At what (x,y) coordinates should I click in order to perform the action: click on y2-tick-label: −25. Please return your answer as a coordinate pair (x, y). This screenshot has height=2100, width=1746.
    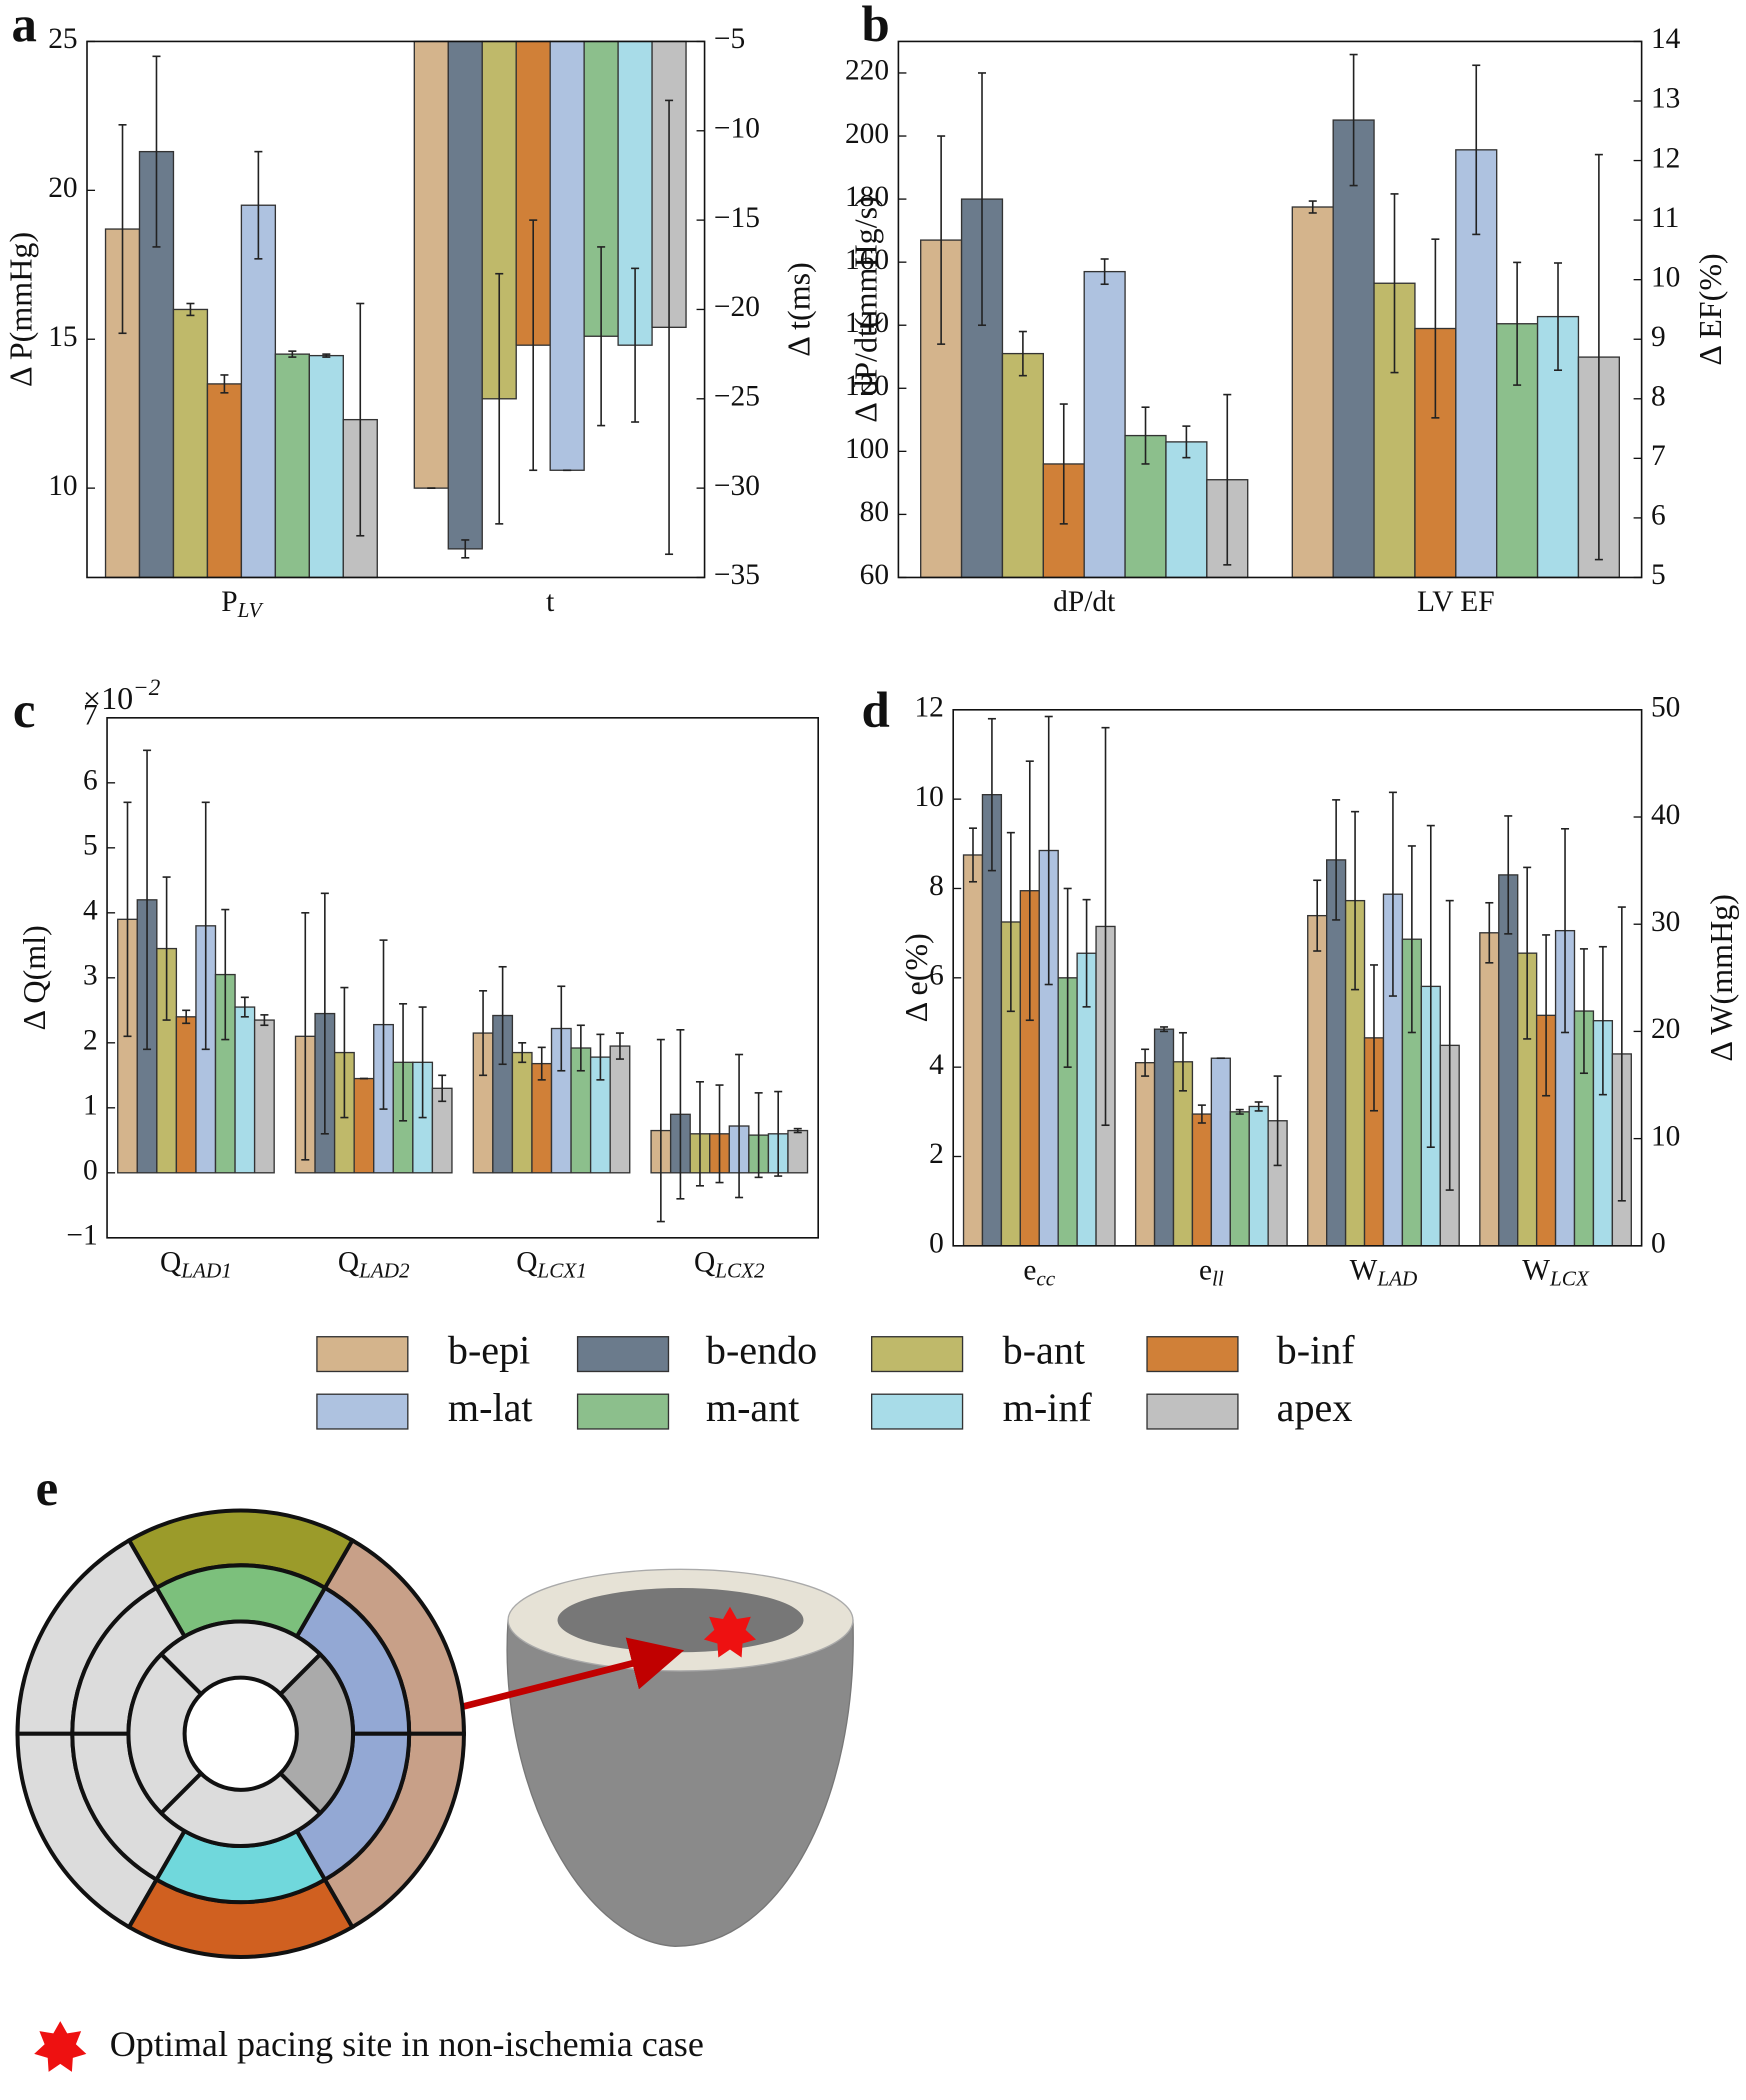
    Looking at the image, I should click on (737, 397).